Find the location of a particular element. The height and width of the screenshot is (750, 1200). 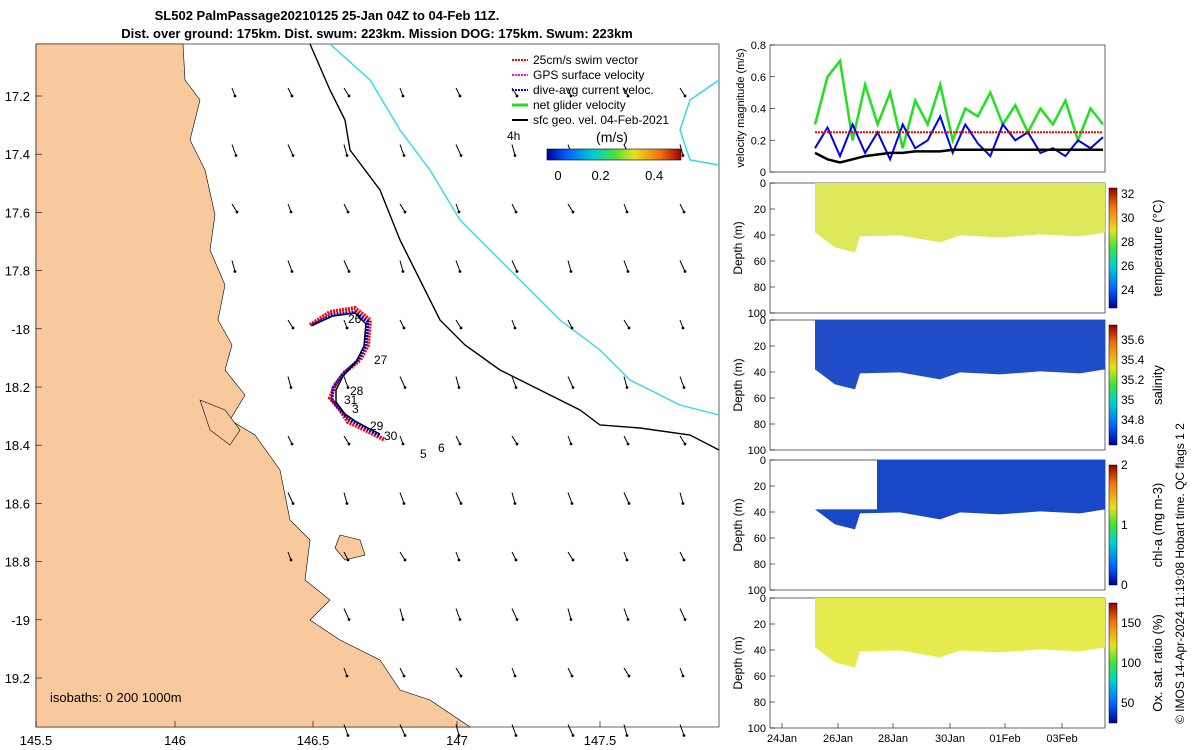

colorbar-tick-label: 35.6 is located at coordinates (1133, 340).